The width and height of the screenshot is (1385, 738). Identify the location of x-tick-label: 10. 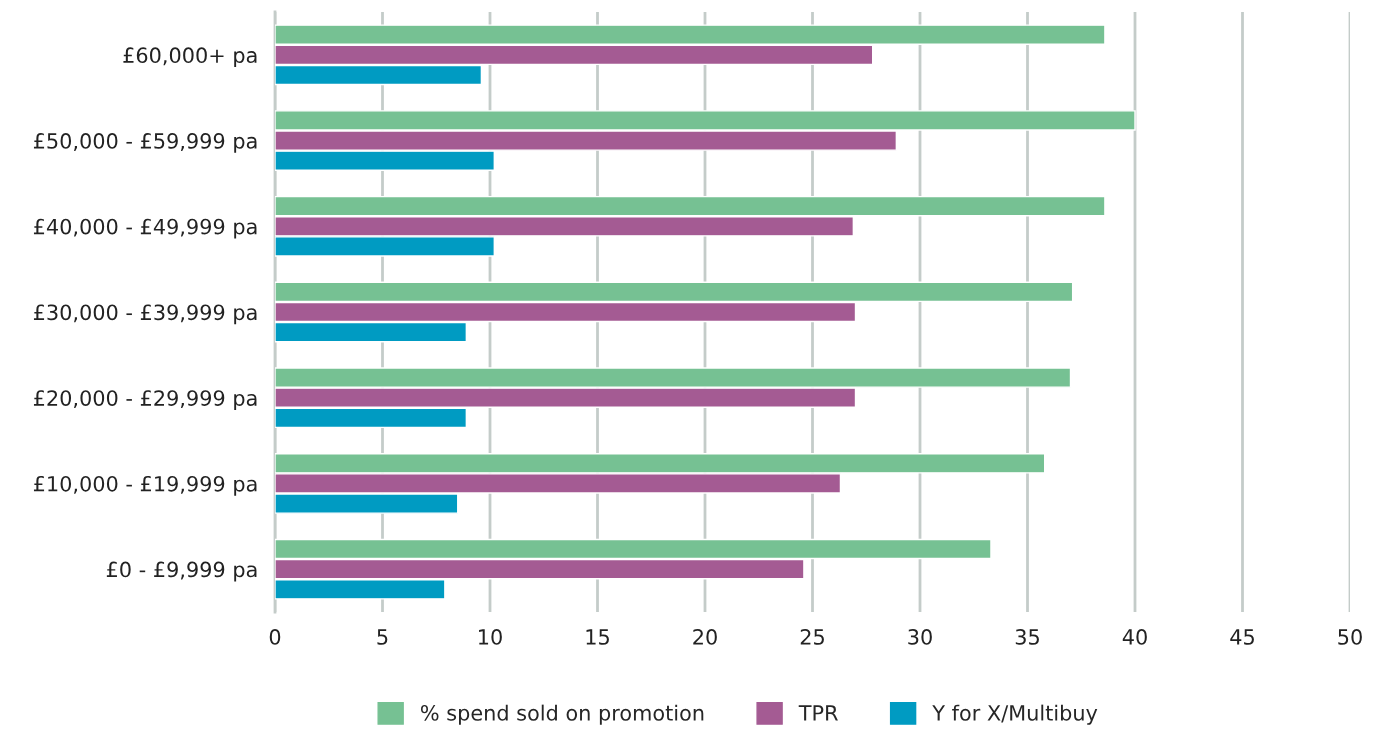
(490, 637).